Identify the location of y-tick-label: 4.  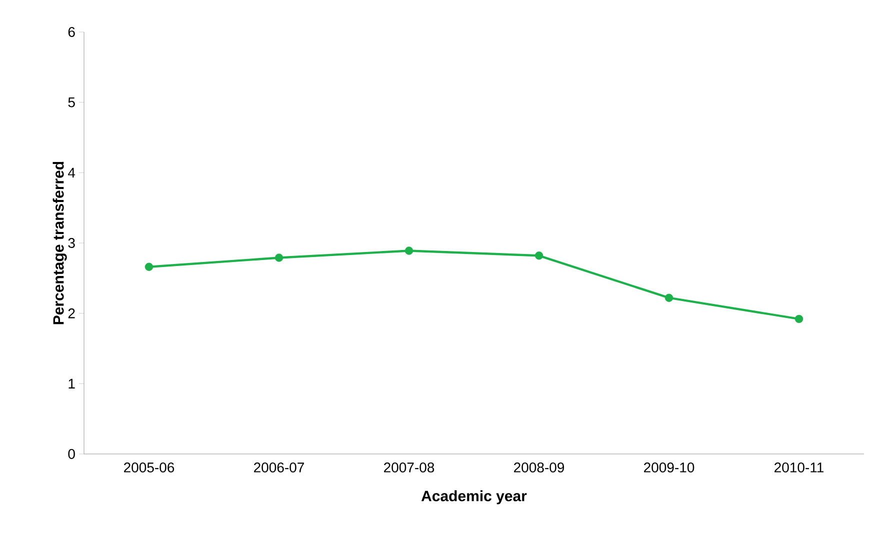
(72, 173).